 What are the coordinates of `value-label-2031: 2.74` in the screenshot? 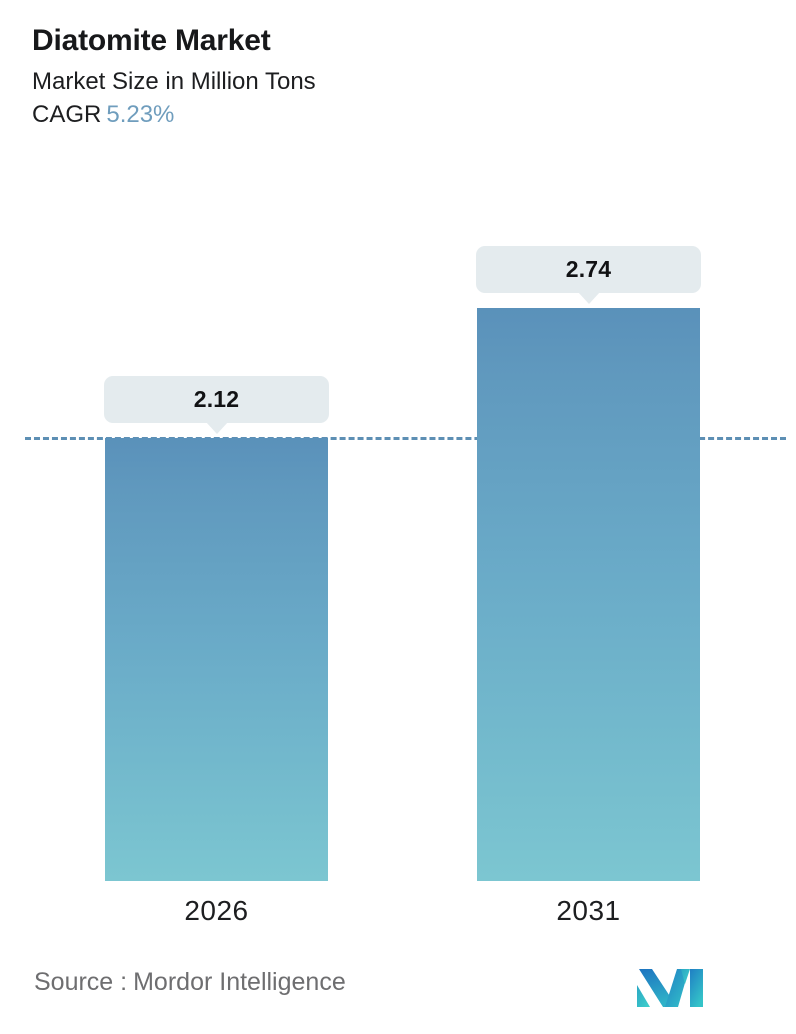 It's located at (588, 269).